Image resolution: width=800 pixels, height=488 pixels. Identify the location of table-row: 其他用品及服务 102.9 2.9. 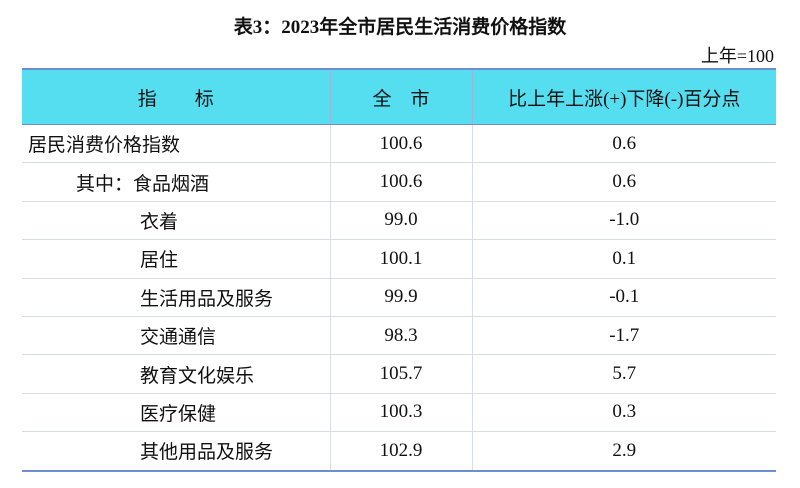
(399, 451).